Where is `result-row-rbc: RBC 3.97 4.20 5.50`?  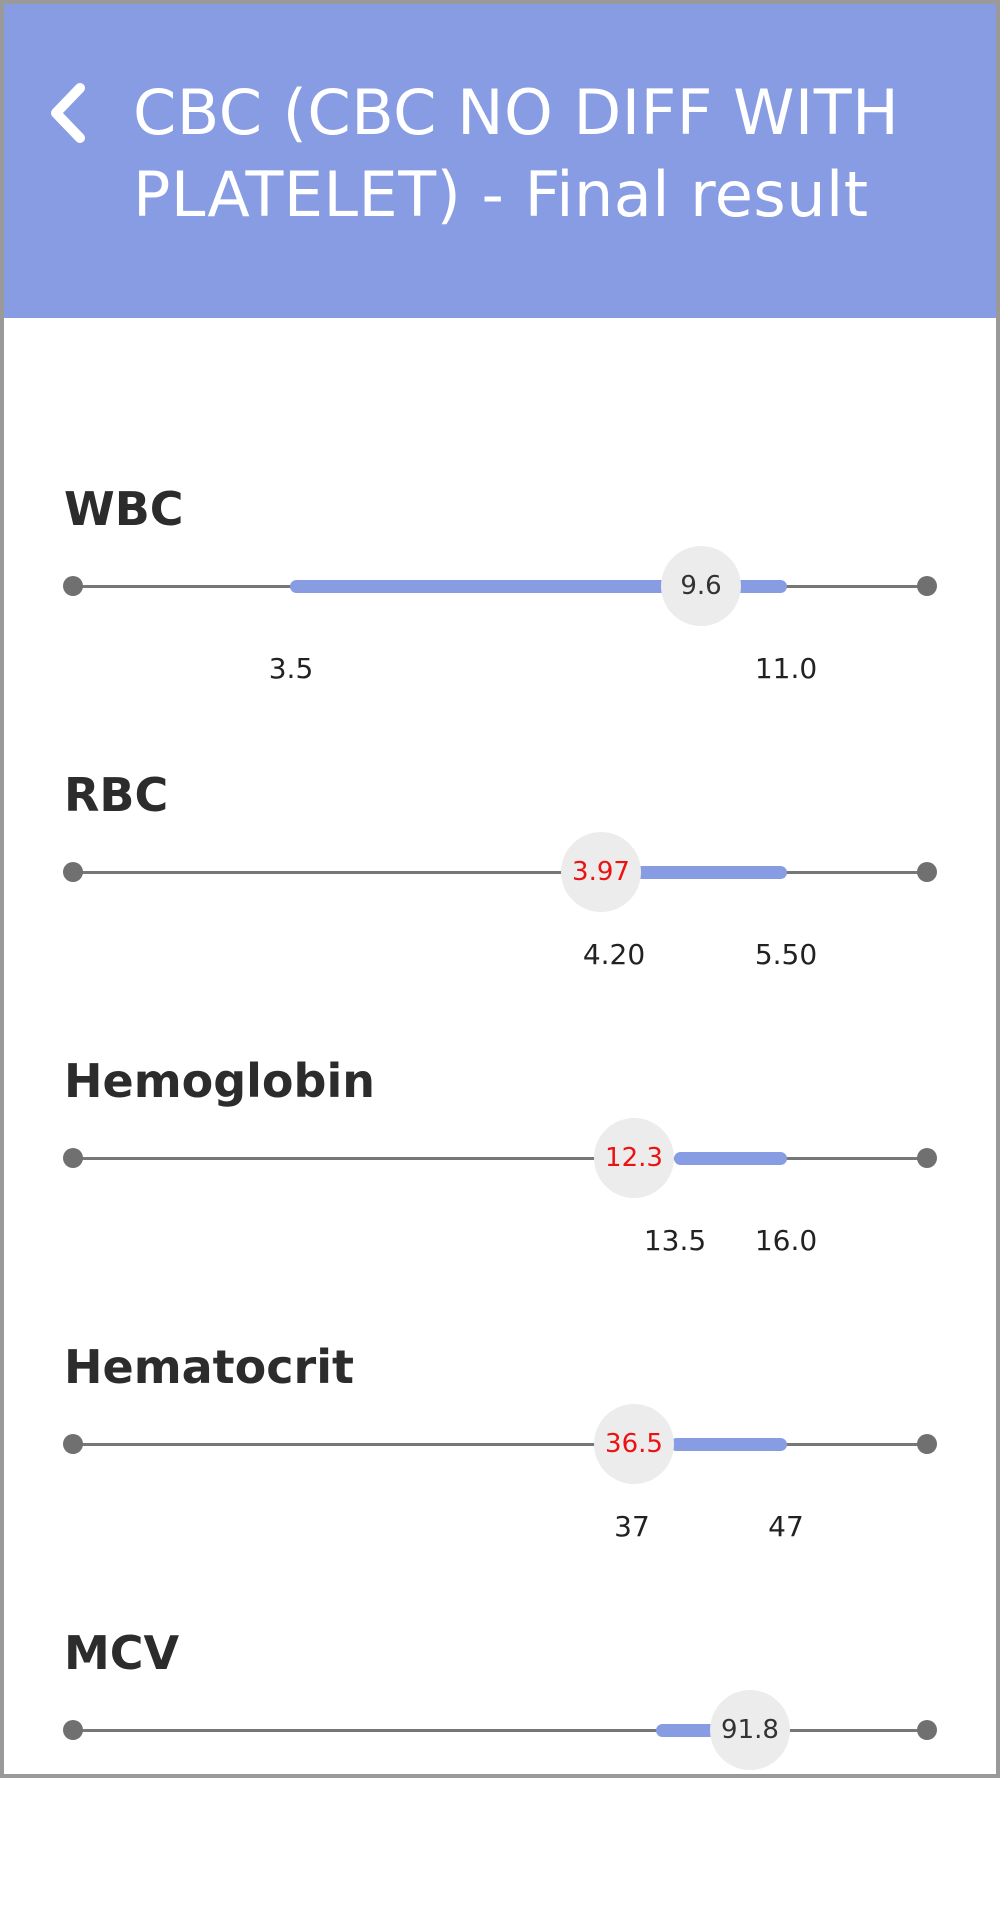 result-row-rbc: RBC 3.97 4.20 5.50 is located at coordinates (500, 911).